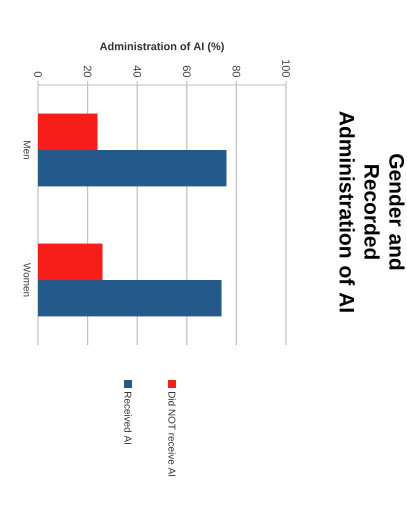 The height and width of the screenshot is (527, 407). Describe the element at coordinates (128, 418) in the screenshot. I see `legend-label: Received AI` at that location.